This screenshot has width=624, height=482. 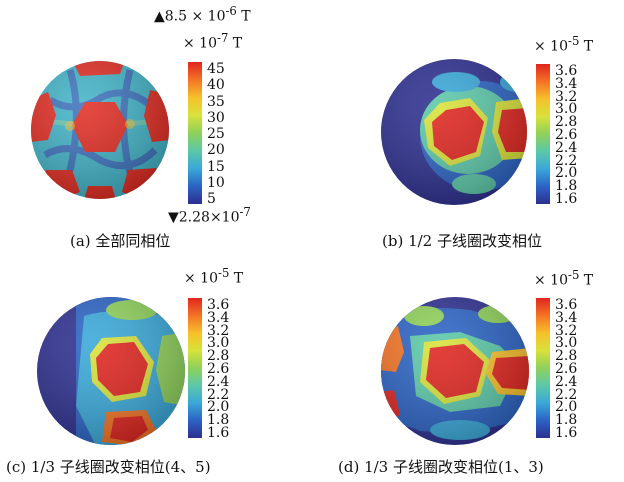 I want to click on colorbar-tick-label: 25, so click(x=216, y=134).